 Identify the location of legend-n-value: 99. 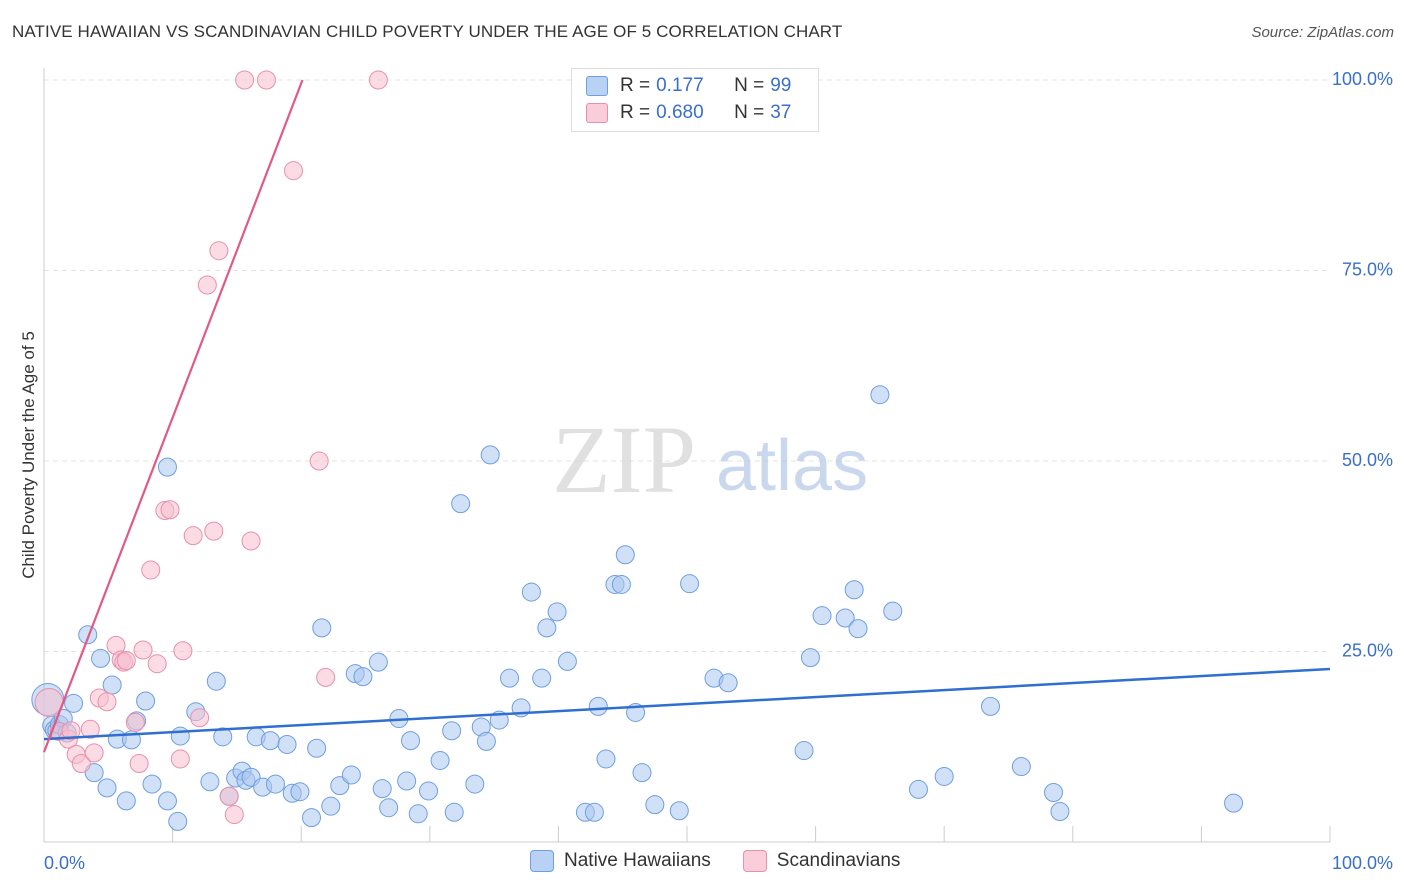
(781, 85).